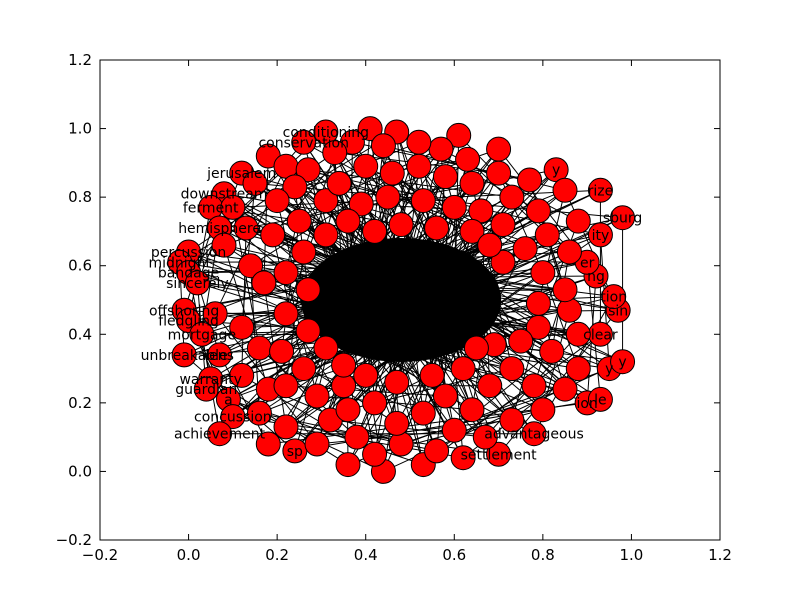 The image size is (800, 604). What do you see at coordinates (80, 129) in the screenshot?
I see `y-tick-label: 1.0` at bounding box center [80, 129].